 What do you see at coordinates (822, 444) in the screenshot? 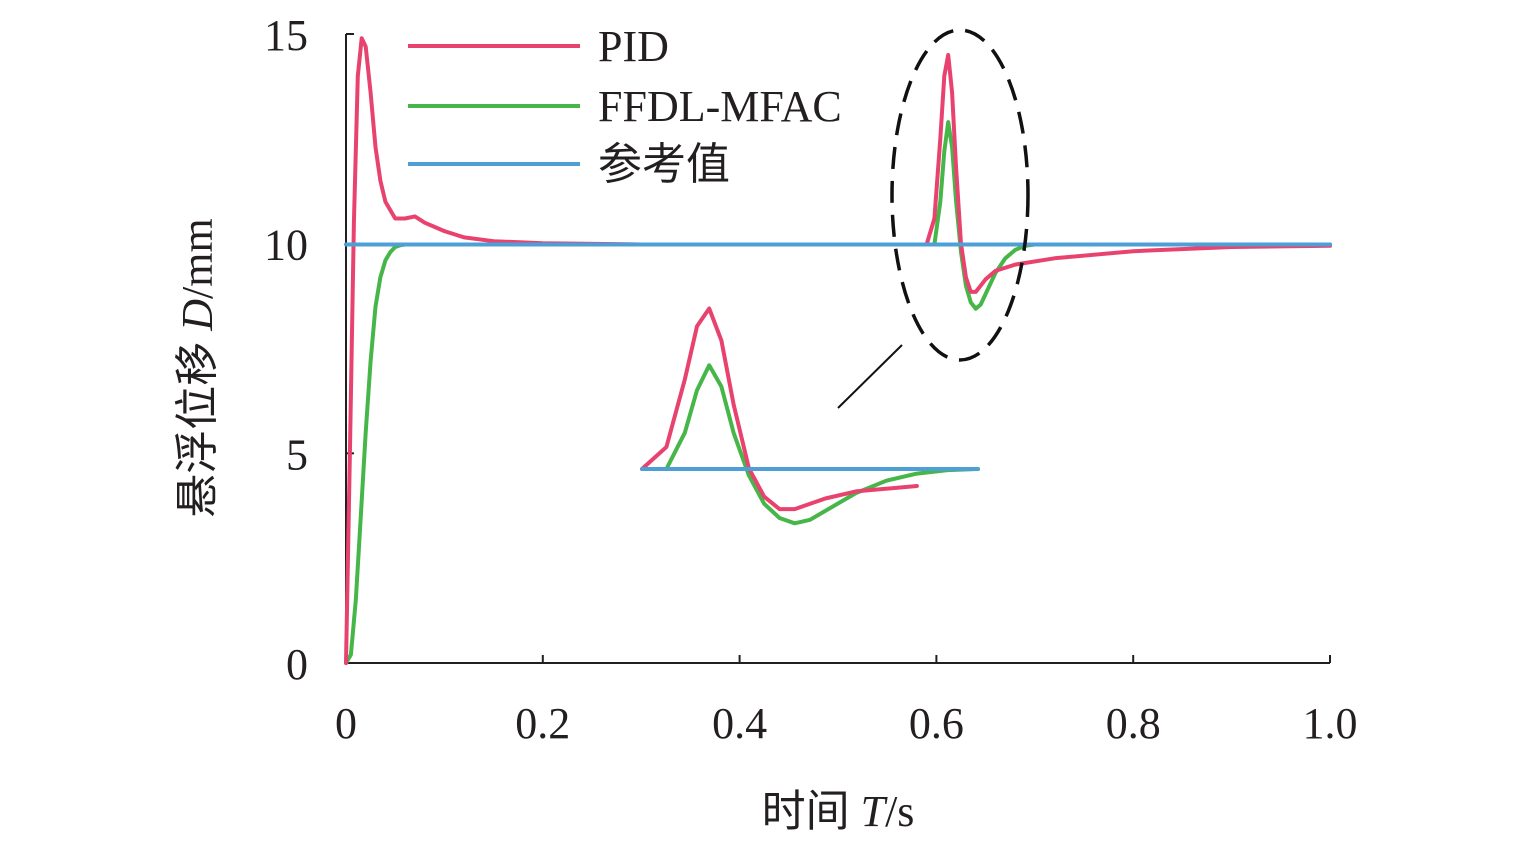
I see `inset-line-ffdl-mfac` at bounding box center [822, 444].